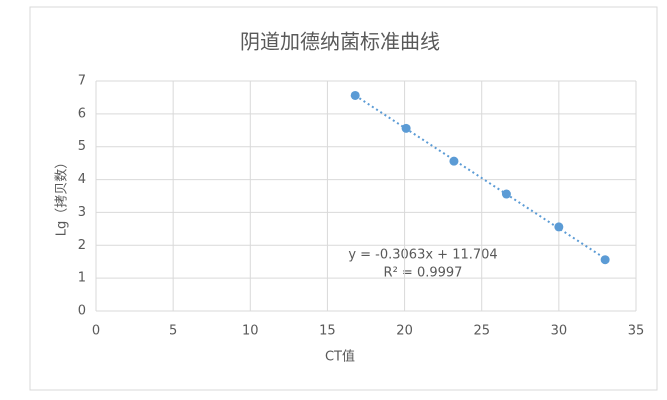 The height and width of the screenshot is (400, 667). I want to click on x-tick-label: 5, so click(173, 331).